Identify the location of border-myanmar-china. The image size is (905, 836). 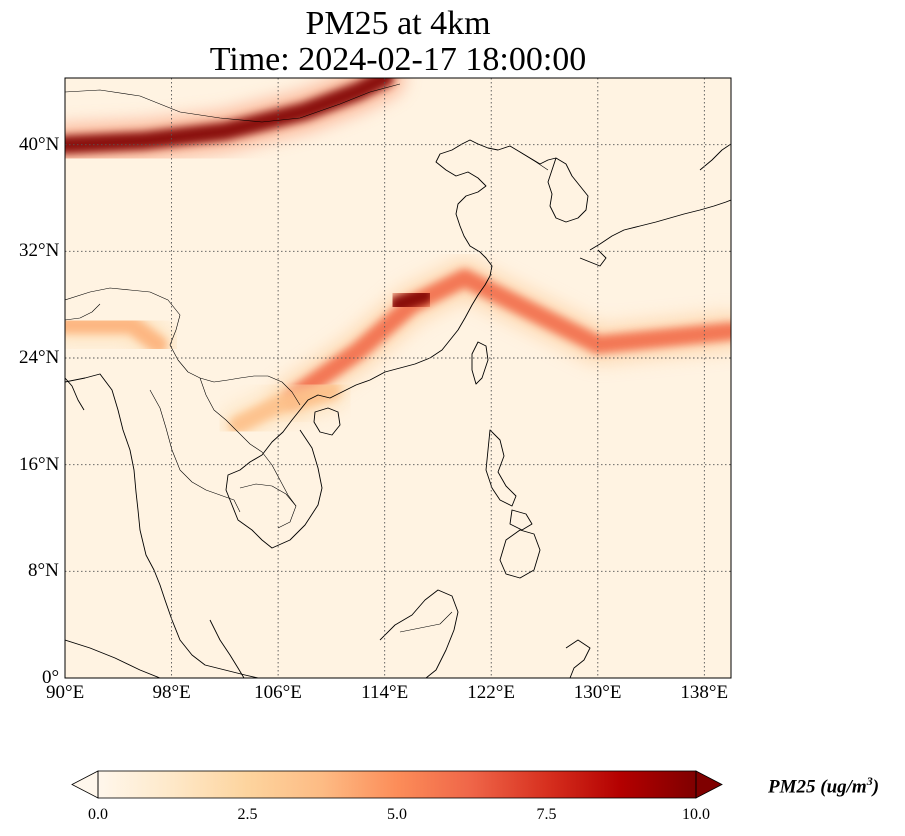
(147, 335).